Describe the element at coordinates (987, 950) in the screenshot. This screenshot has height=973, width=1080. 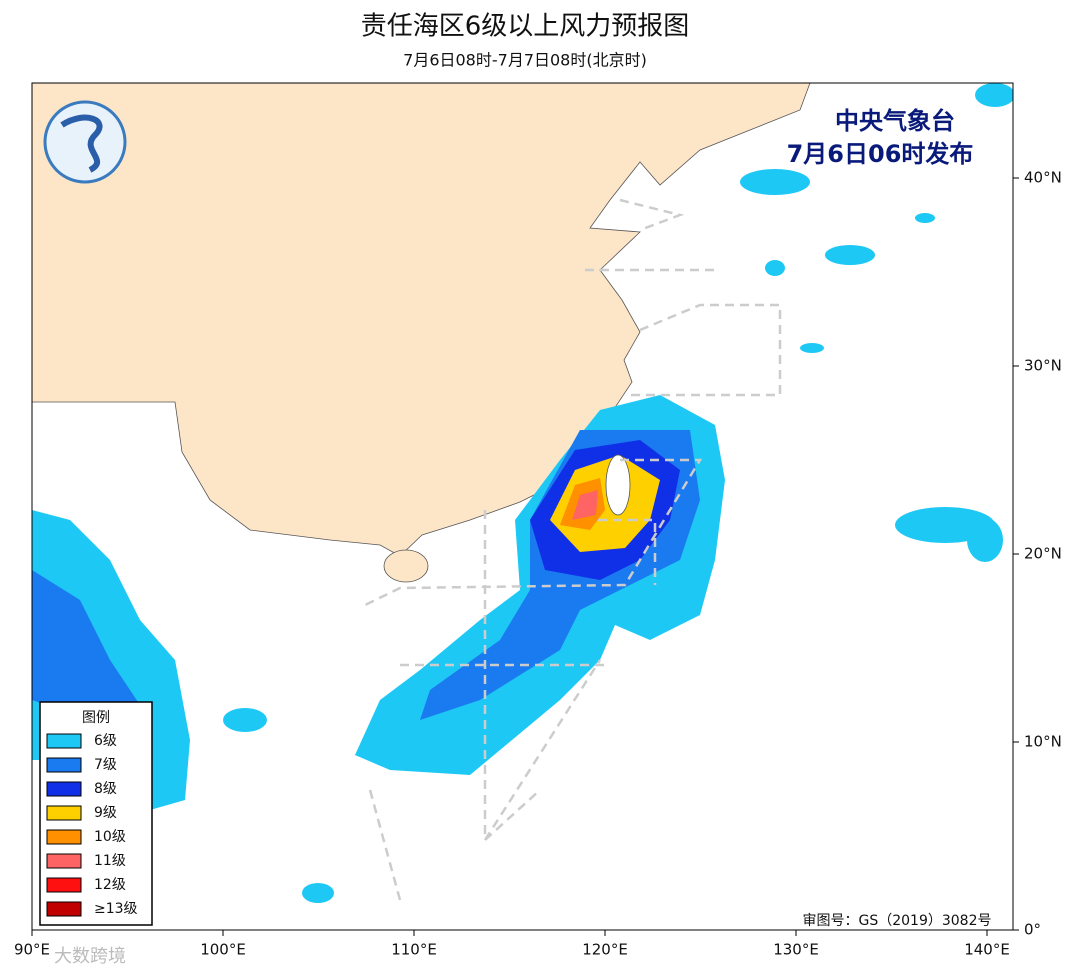
I see `x-tick-label: 140°E` at that location.